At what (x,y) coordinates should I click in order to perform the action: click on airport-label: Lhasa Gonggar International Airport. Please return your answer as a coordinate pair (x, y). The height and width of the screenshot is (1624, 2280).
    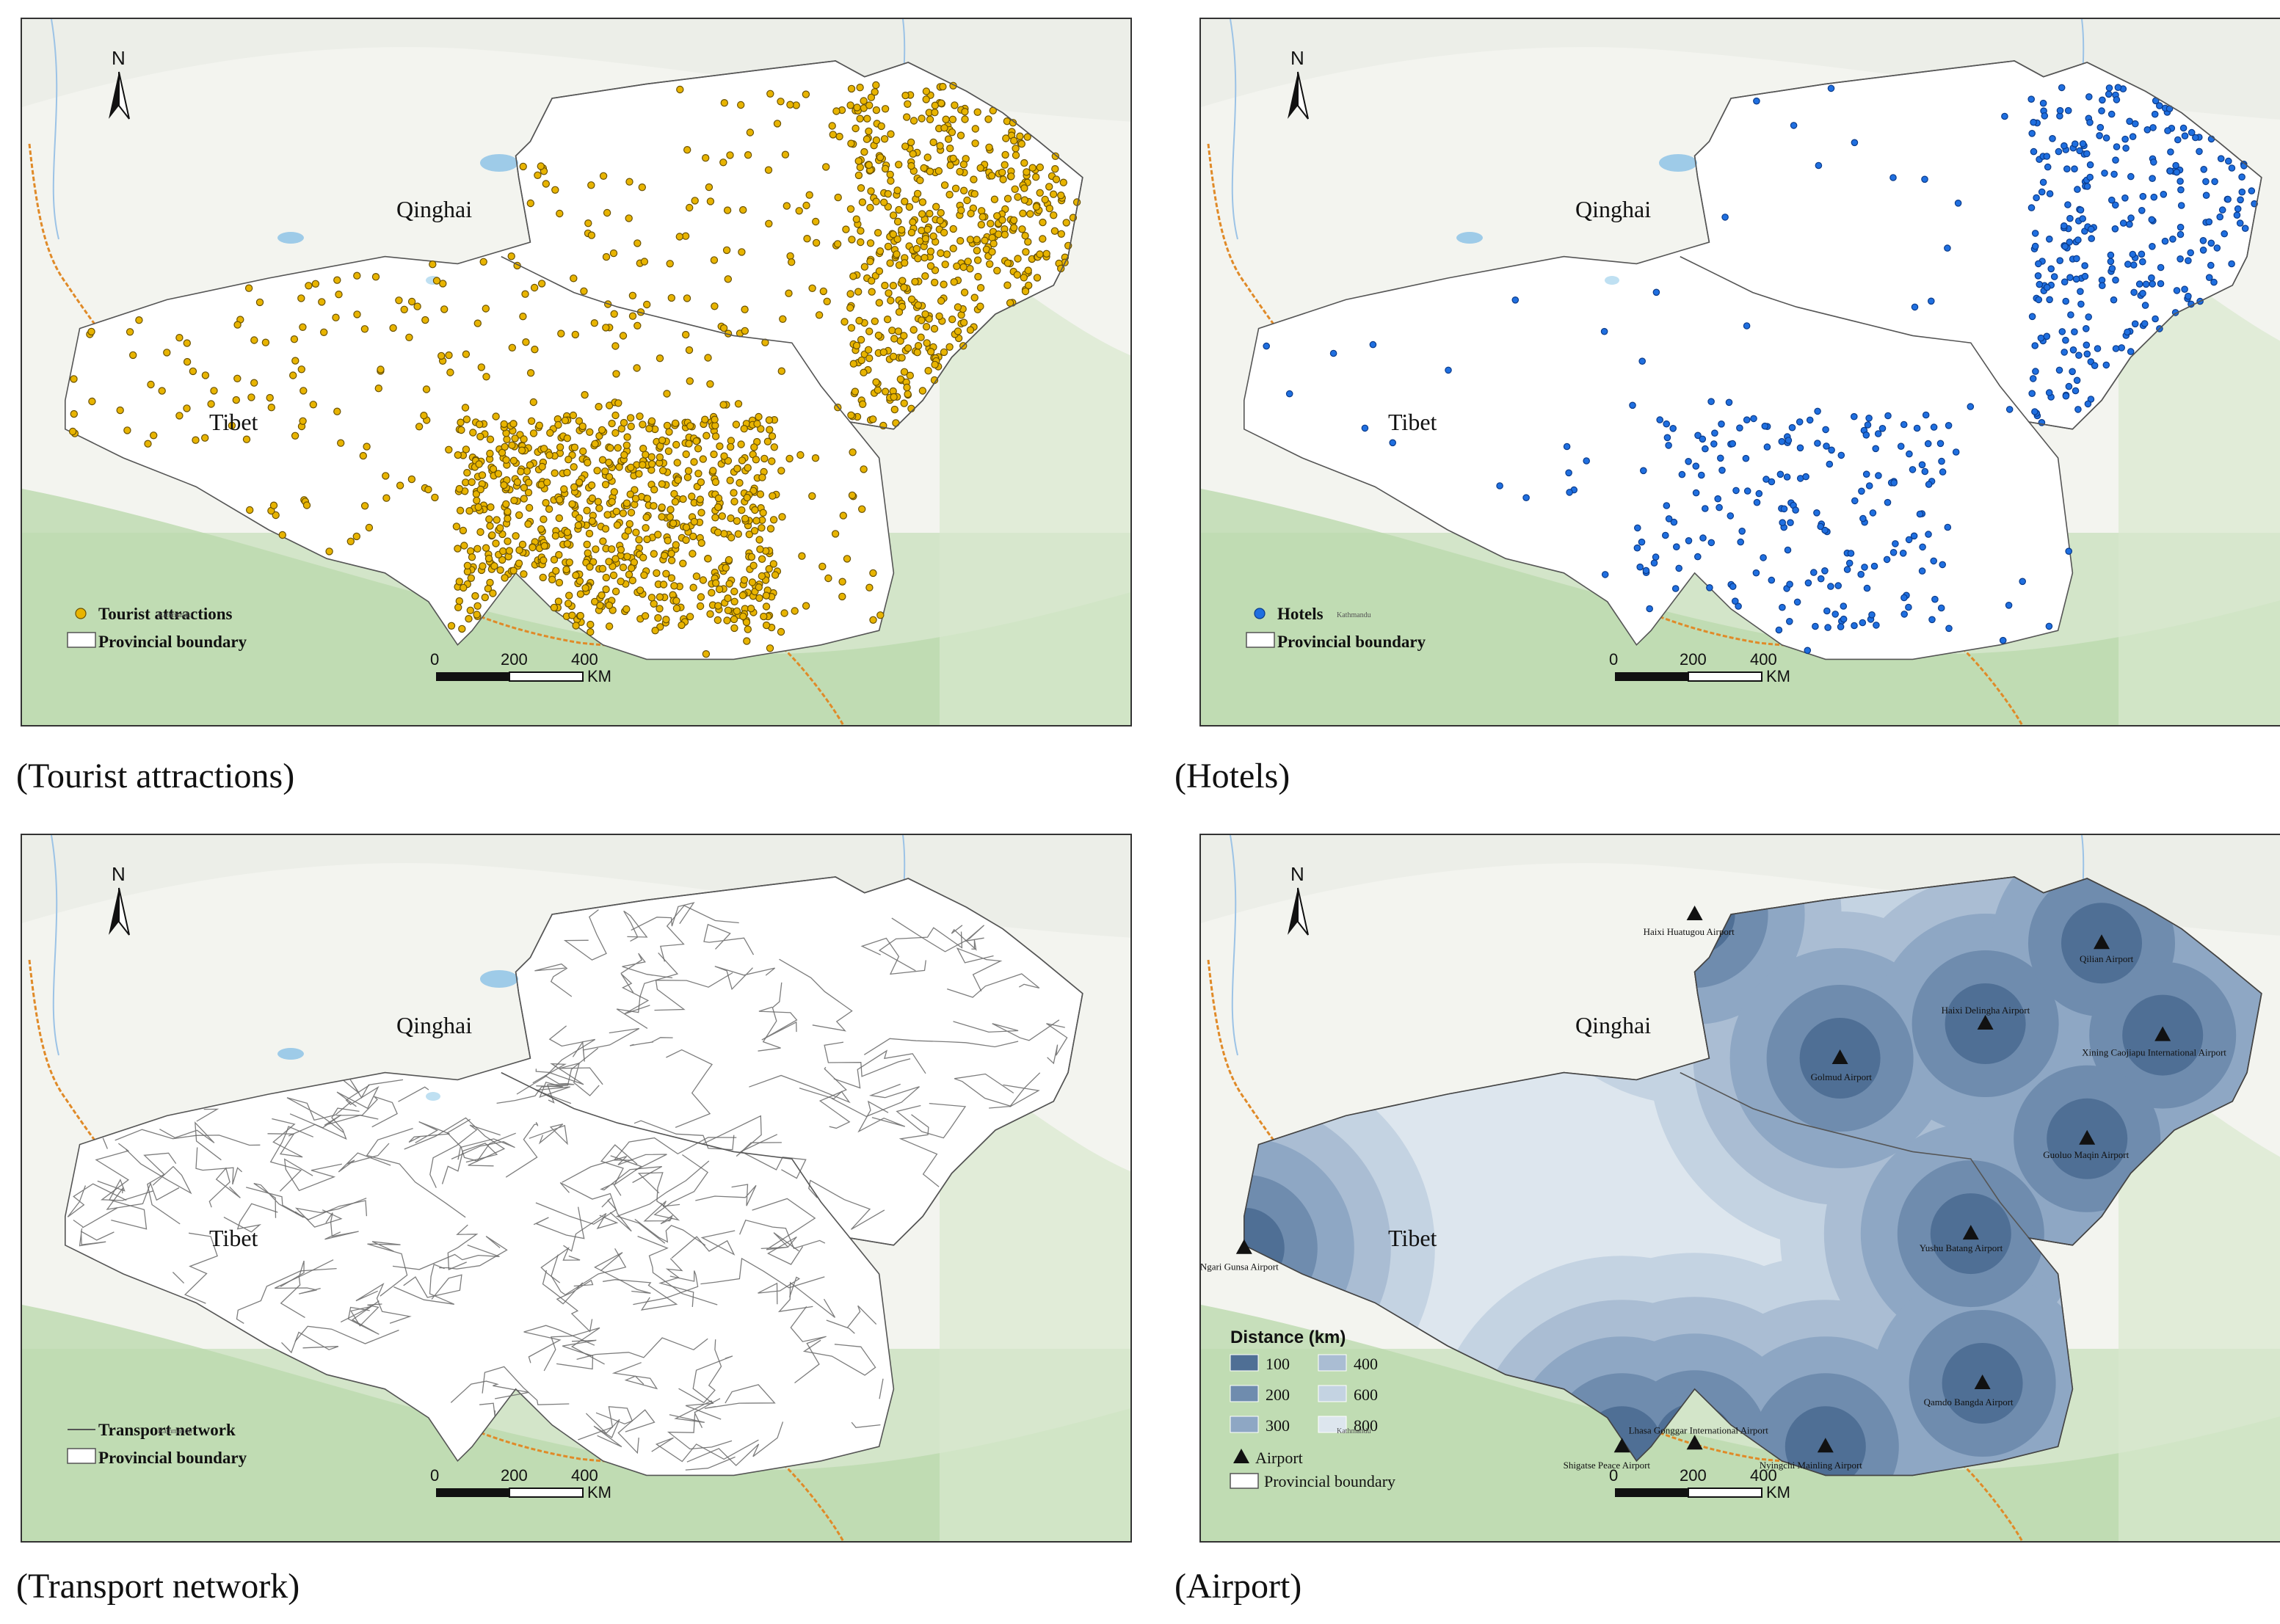
    Looking at the image, I should click on (1699, 1429).